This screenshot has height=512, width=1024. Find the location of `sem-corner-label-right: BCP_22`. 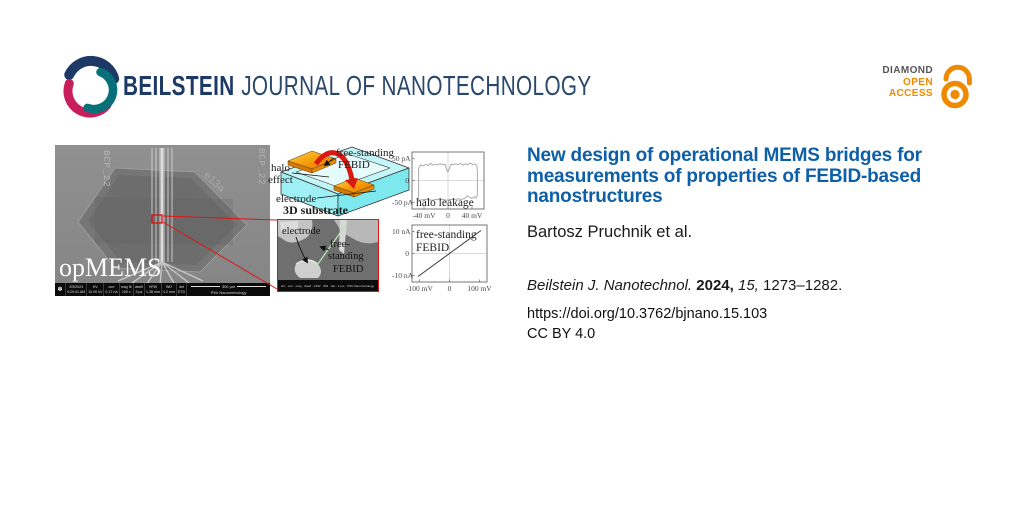

sem-corner-label-right: BCP_22 is located at coordinates (261, 166).